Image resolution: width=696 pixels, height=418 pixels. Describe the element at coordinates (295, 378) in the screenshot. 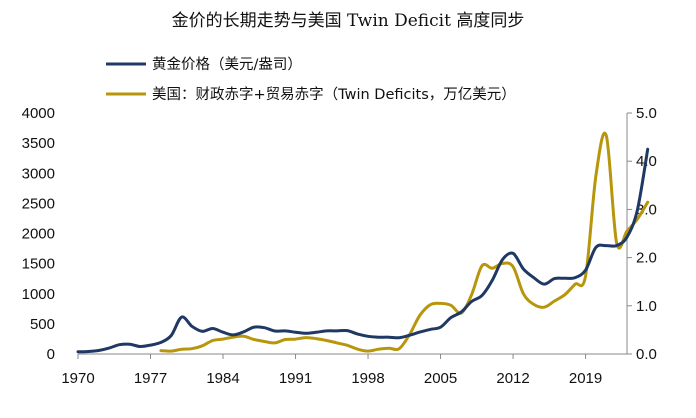

I see `x-tick-label: 1991` at that location.